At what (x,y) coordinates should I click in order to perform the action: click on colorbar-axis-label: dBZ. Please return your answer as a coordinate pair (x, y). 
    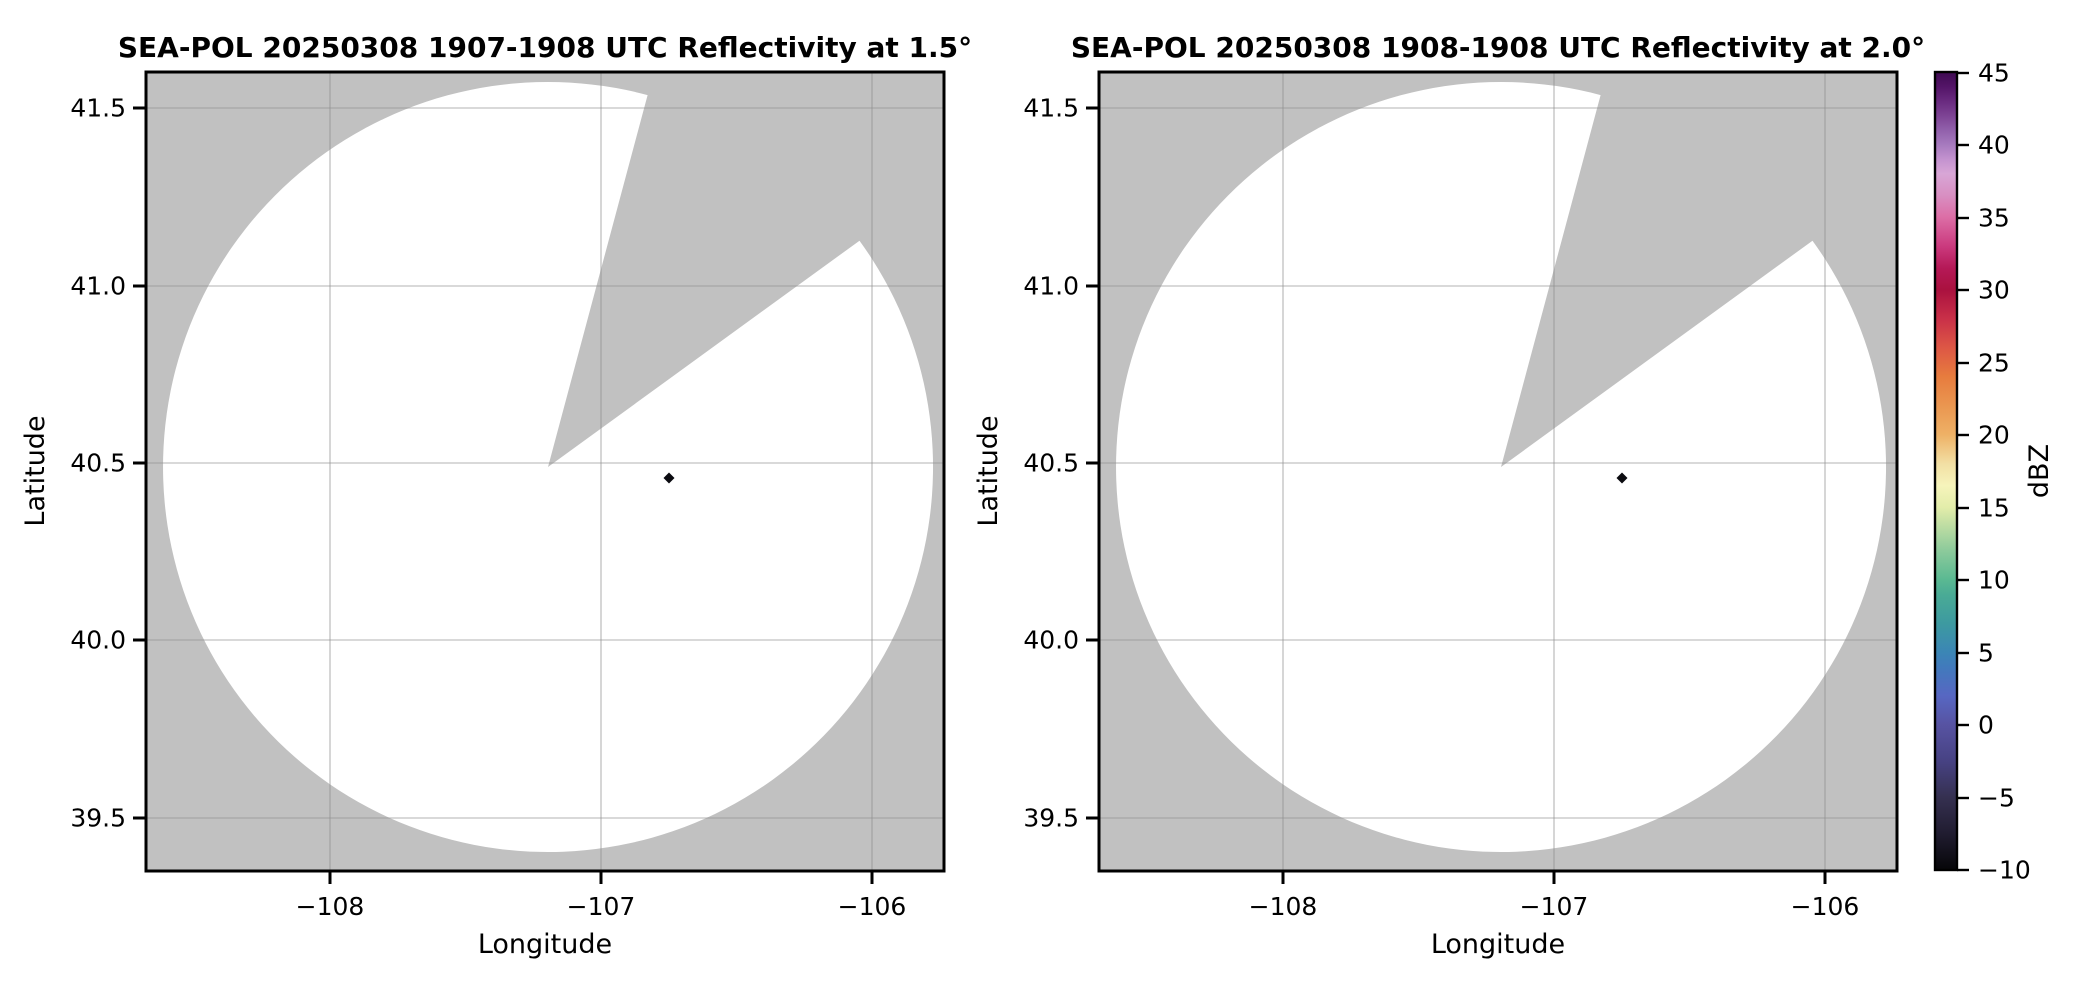
    Looking at the image, I should click on (2039, 471).